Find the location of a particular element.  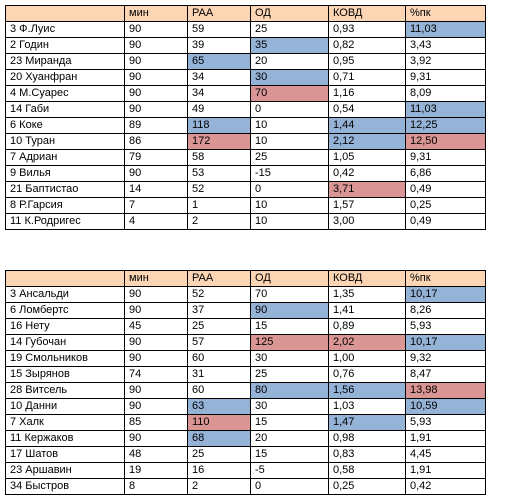

stat-cell: 10,59 is located at coordinates (445, 406).